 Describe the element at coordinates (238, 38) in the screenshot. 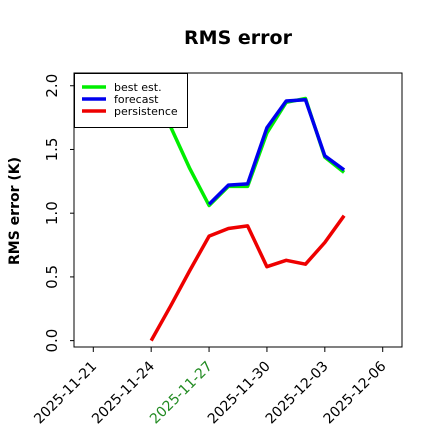

I see `chart-title: RMS error` at that location.